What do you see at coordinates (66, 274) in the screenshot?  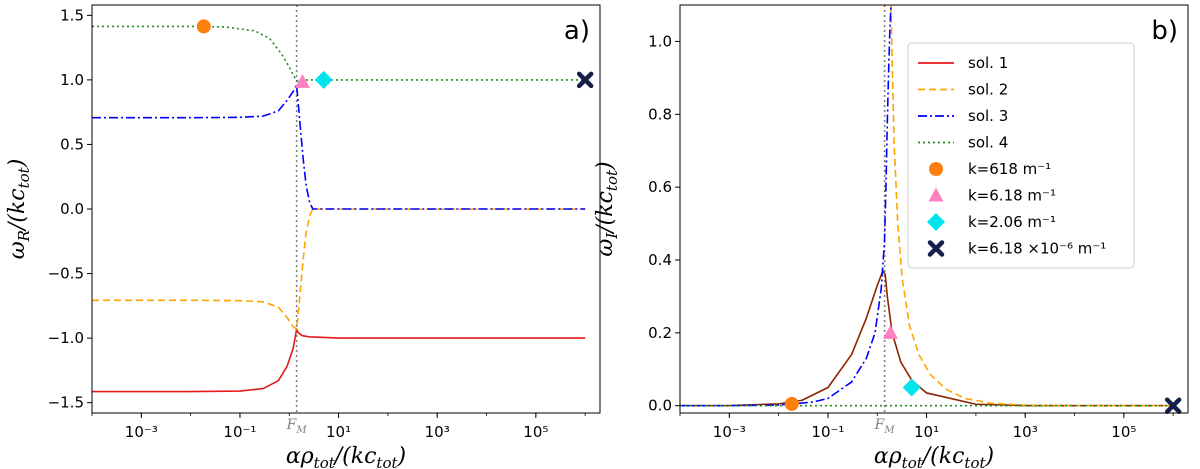 I see `y-tick-label: −0.5` at bounding box center [66, 274].